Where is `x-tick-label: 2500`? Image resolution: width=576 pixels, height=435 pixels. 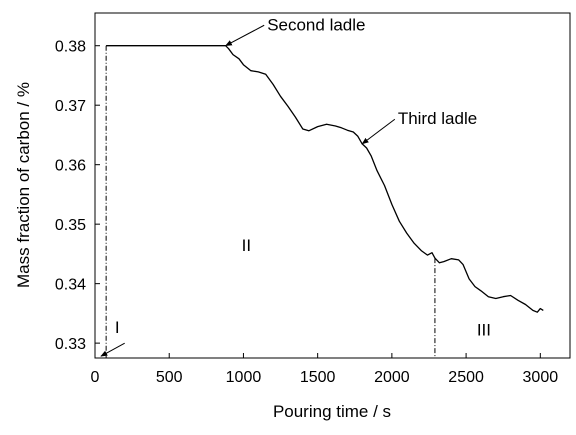 x-tick-label: 2500 is located at coordinates (466, 377).